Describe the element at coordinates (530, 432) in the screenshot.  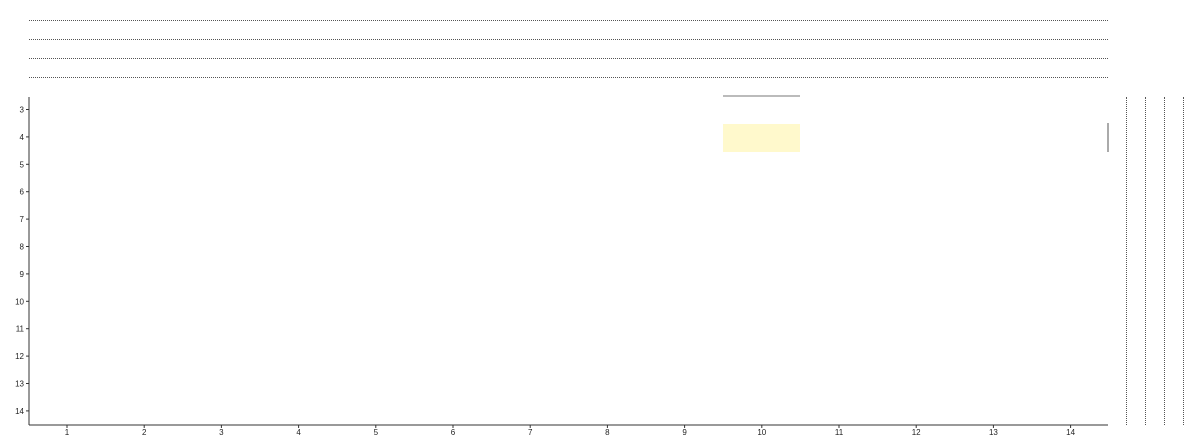
I see `x-tick-label: 7` at that location.